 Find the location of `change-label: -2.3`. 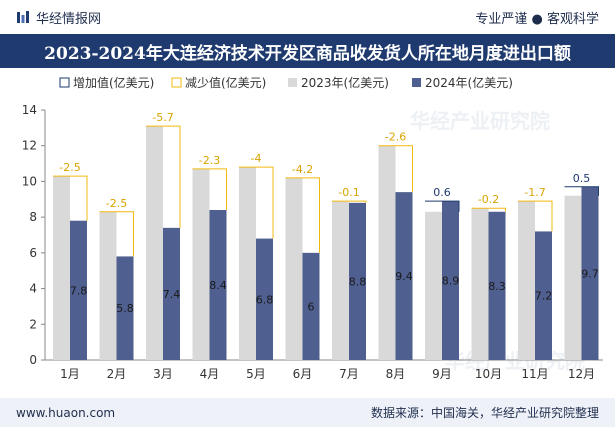

change-label: -2.3 is located at coordinates (209, 160).